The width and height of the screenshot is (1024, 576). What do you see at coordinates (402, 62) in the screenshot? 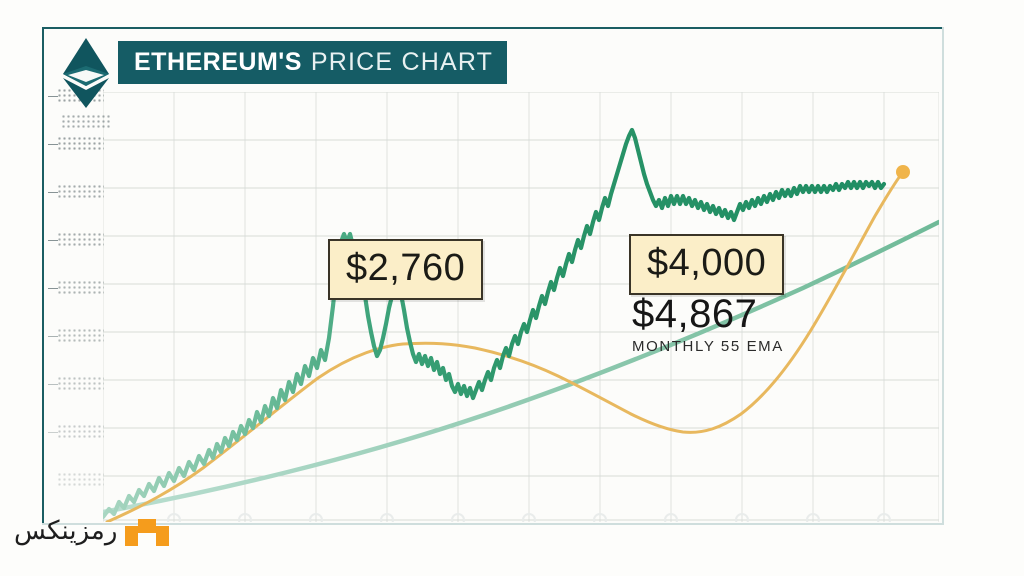
I see `title-light: PRICE CHART` at bounding box center [402, 62].